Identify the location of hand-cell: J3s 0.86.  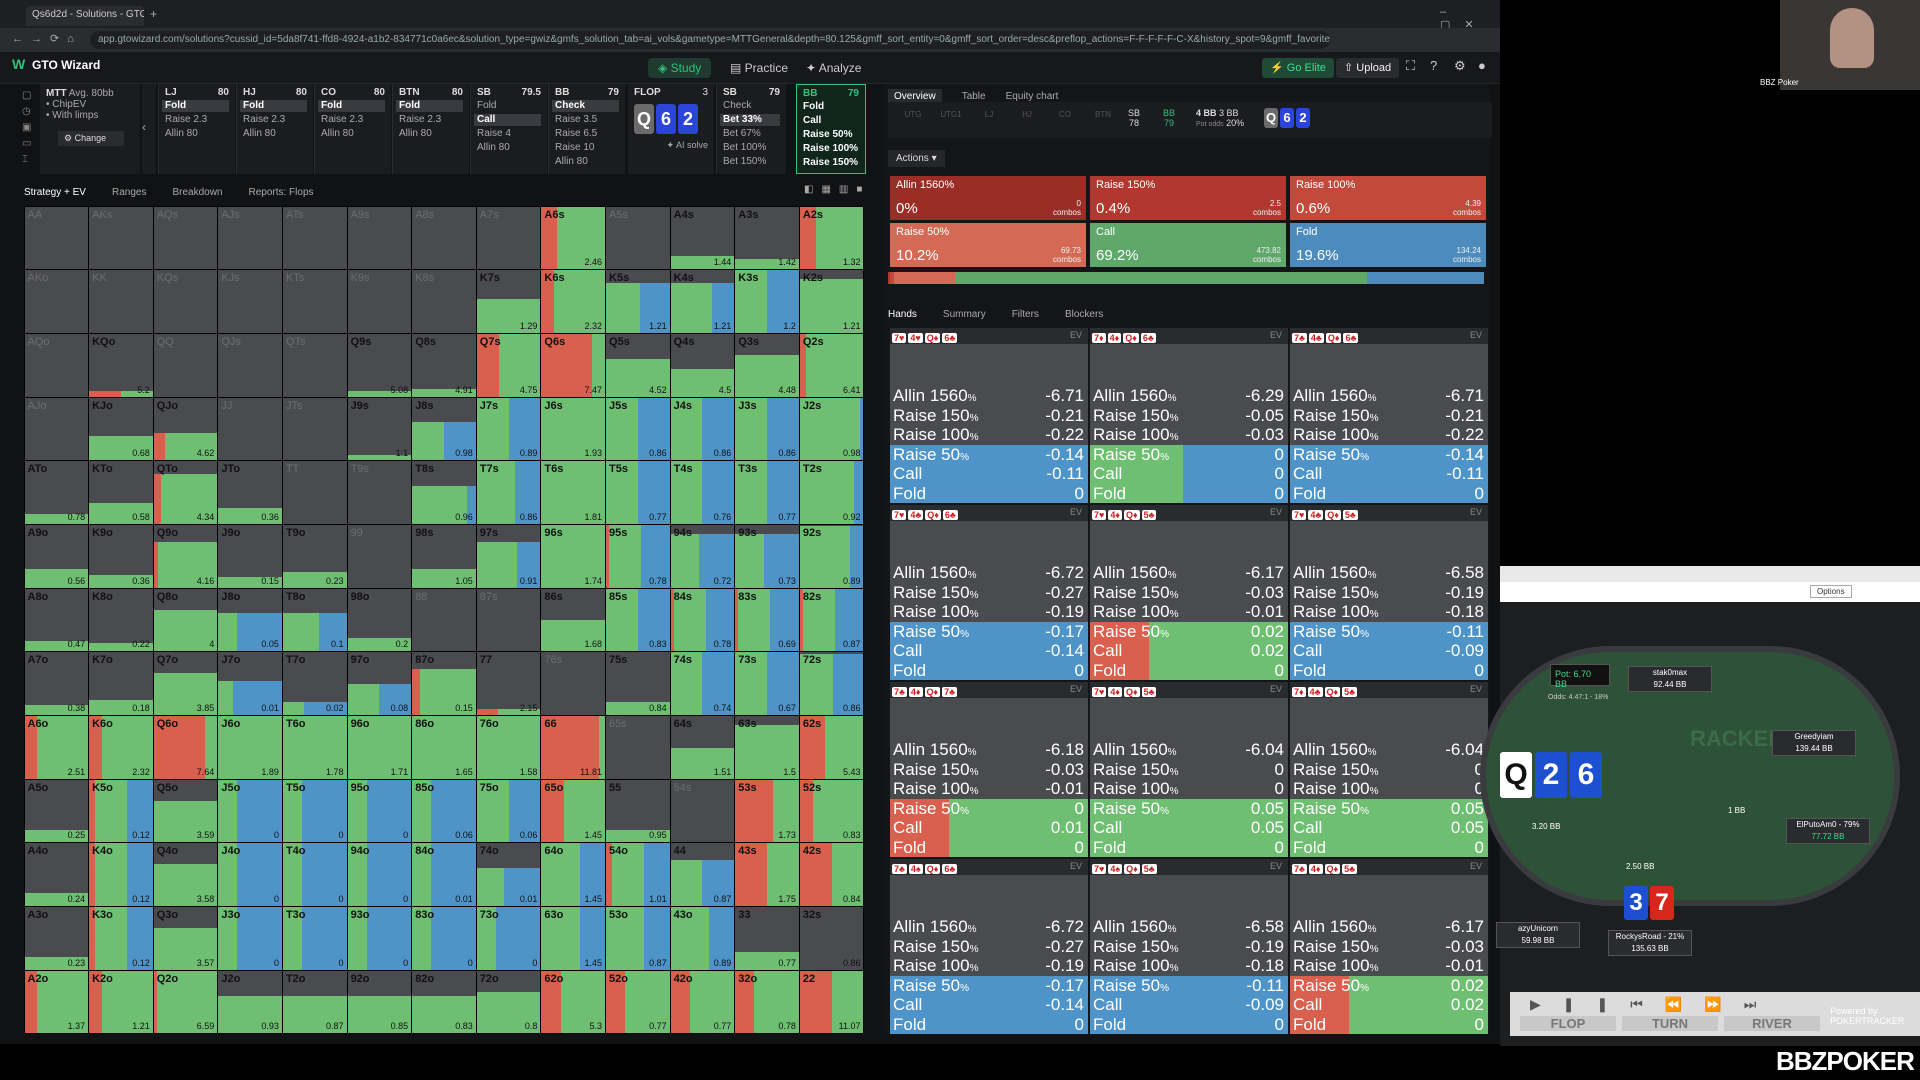
(767, 429).